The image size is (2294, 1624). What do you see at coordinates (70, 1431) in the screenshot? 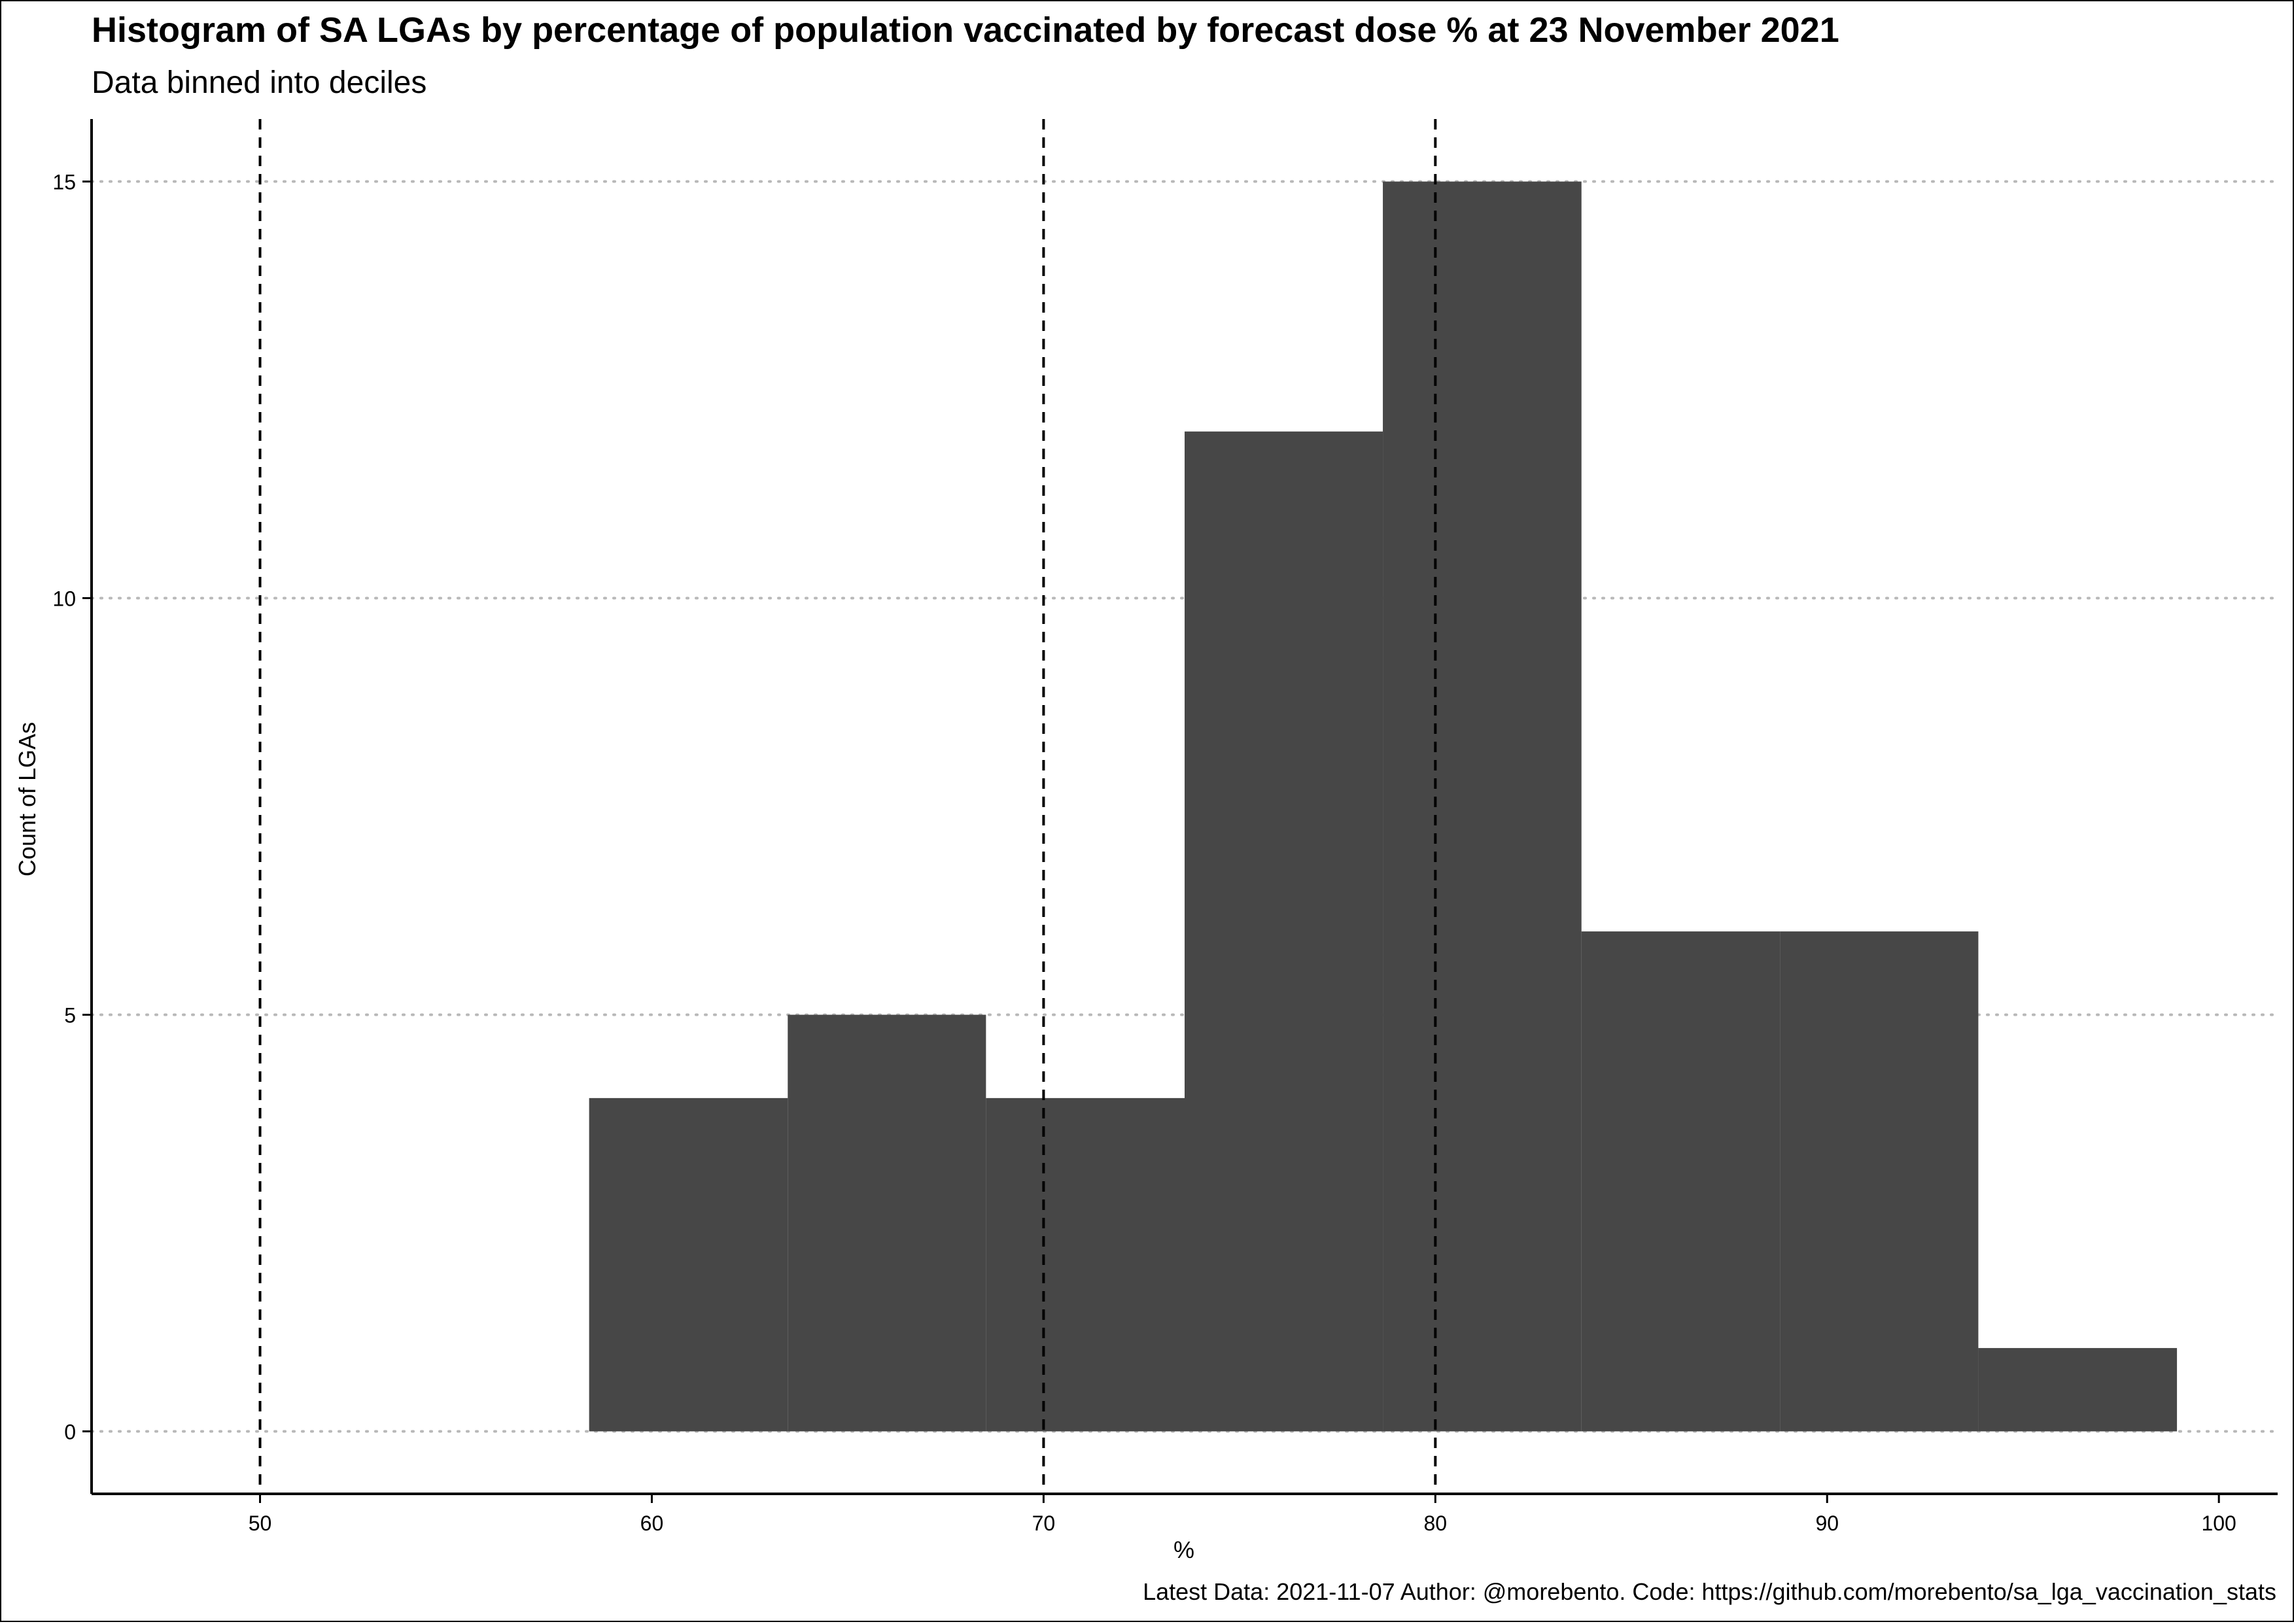
I see `y-tick-label-0: 0` at bounding box center [70, 1431].